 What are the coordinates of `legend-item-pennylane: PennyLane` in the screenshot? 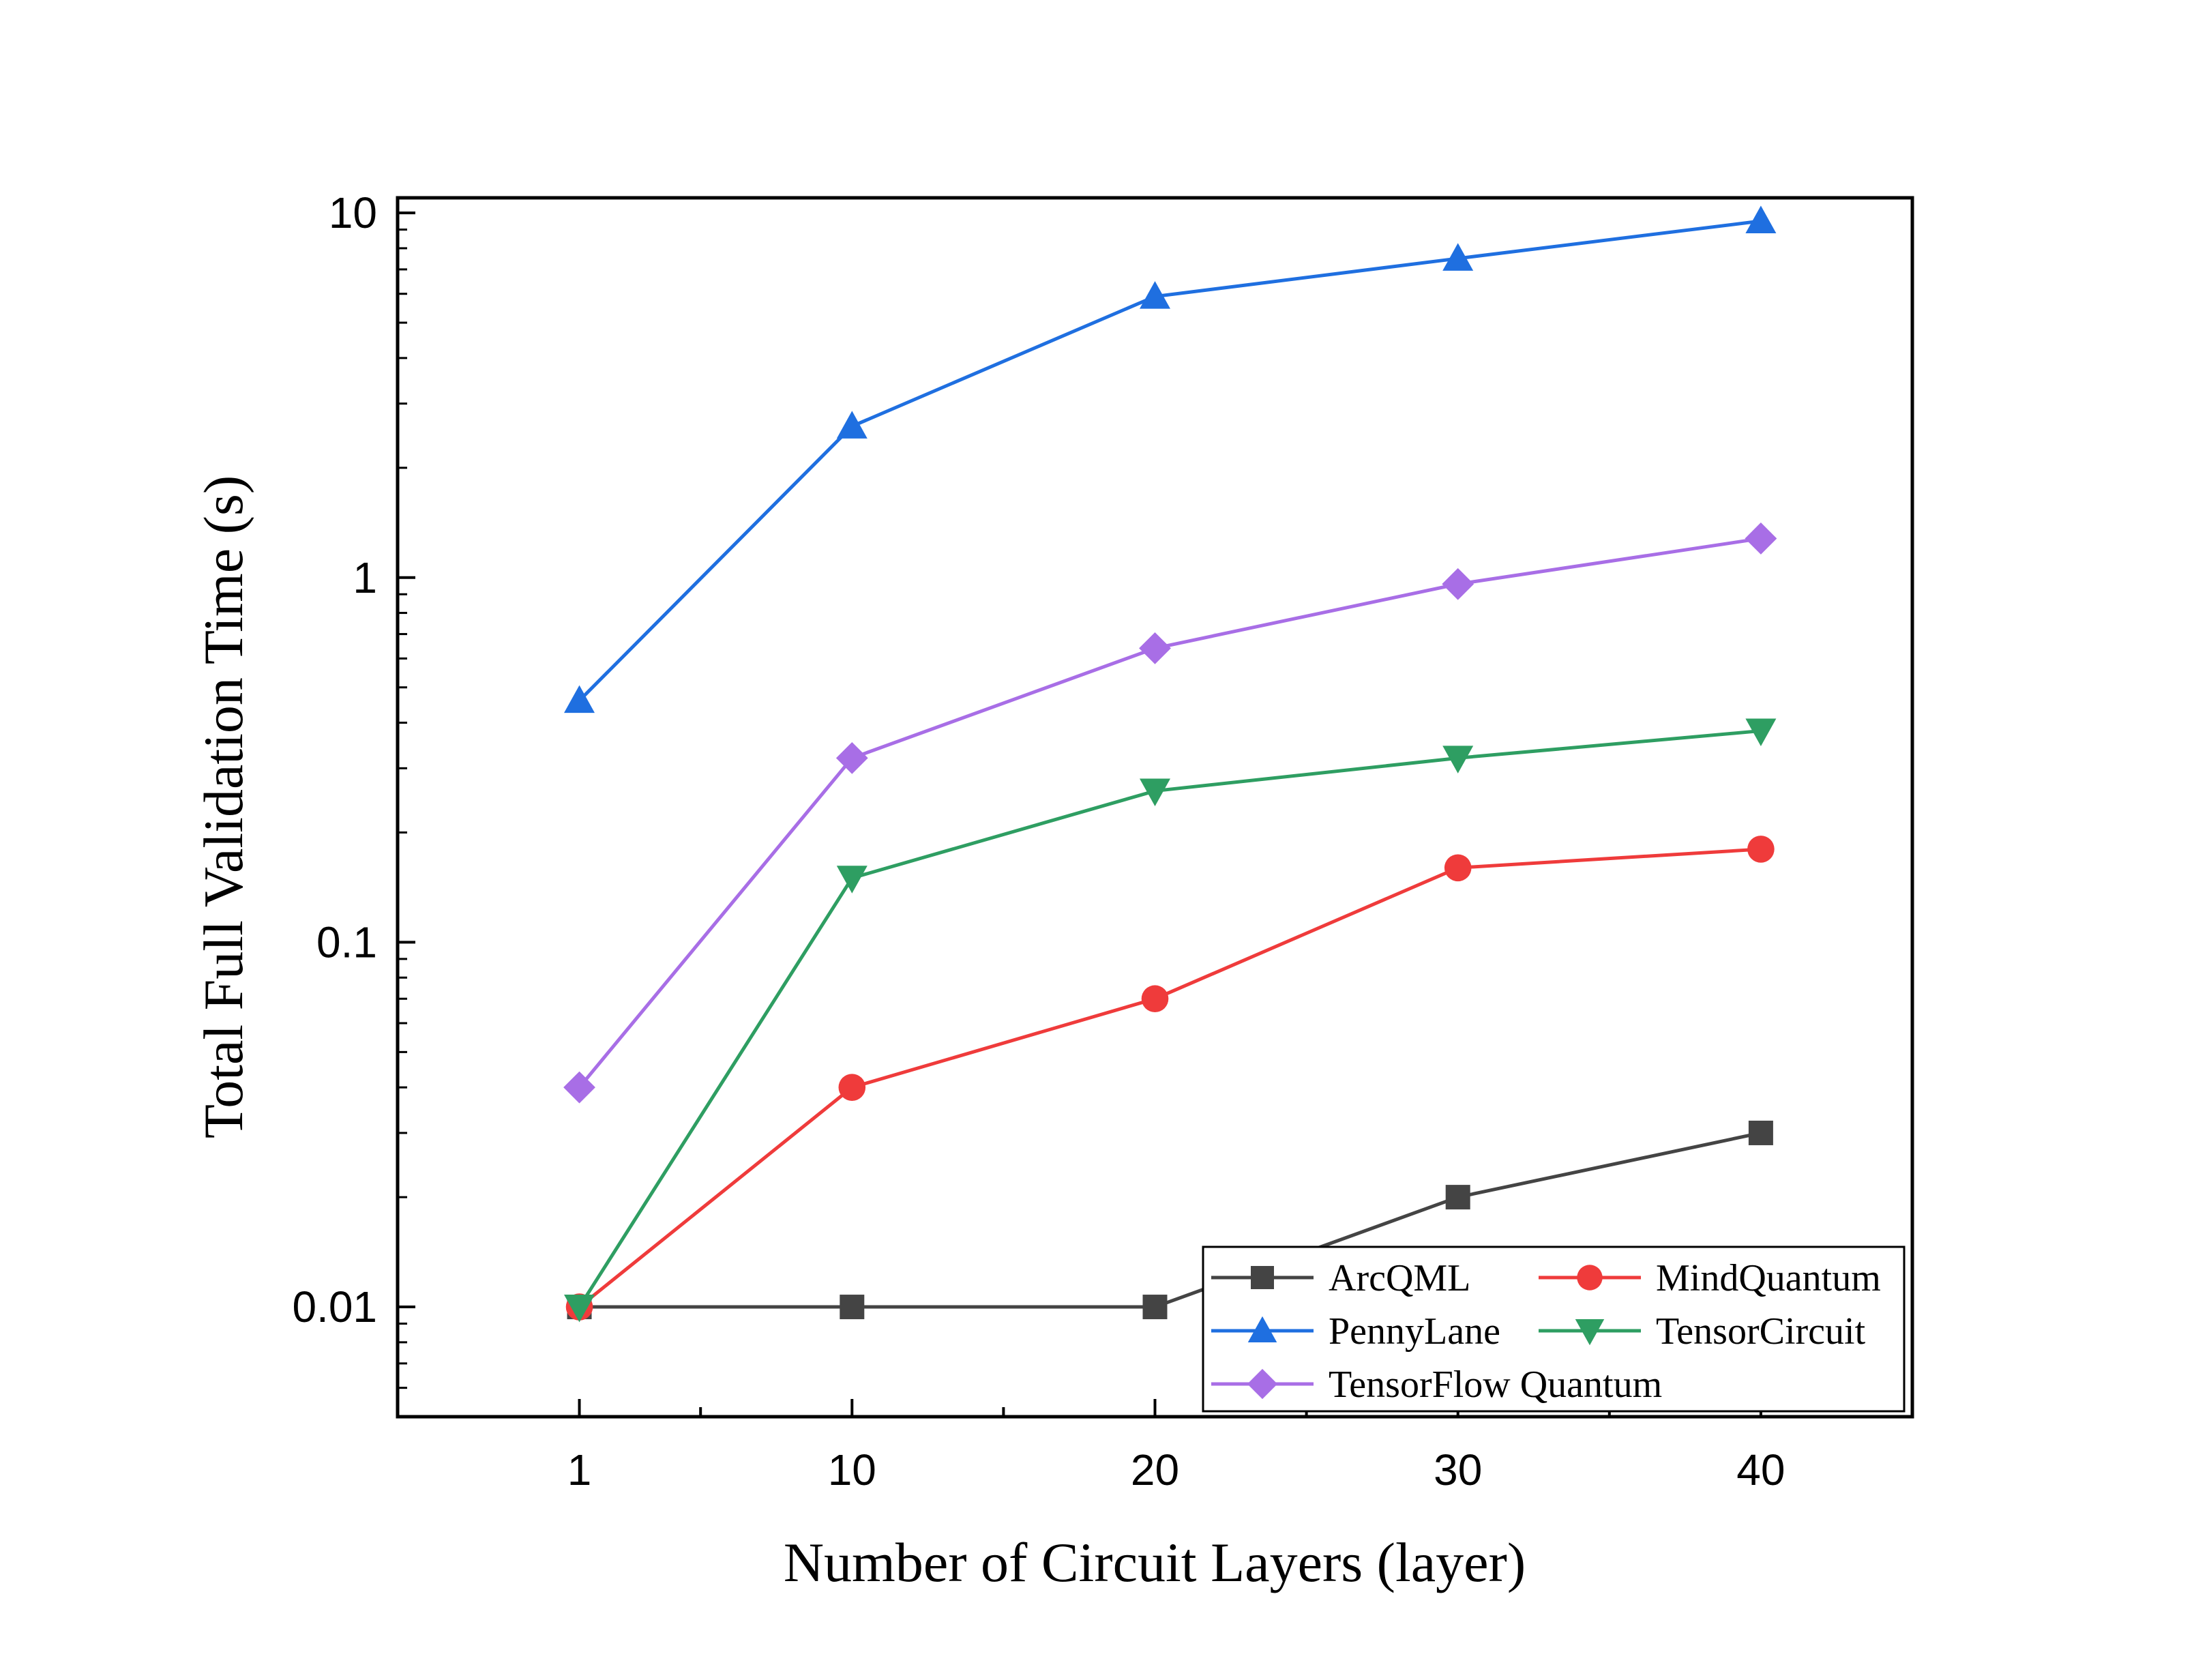 It's located at (1355, 1331).